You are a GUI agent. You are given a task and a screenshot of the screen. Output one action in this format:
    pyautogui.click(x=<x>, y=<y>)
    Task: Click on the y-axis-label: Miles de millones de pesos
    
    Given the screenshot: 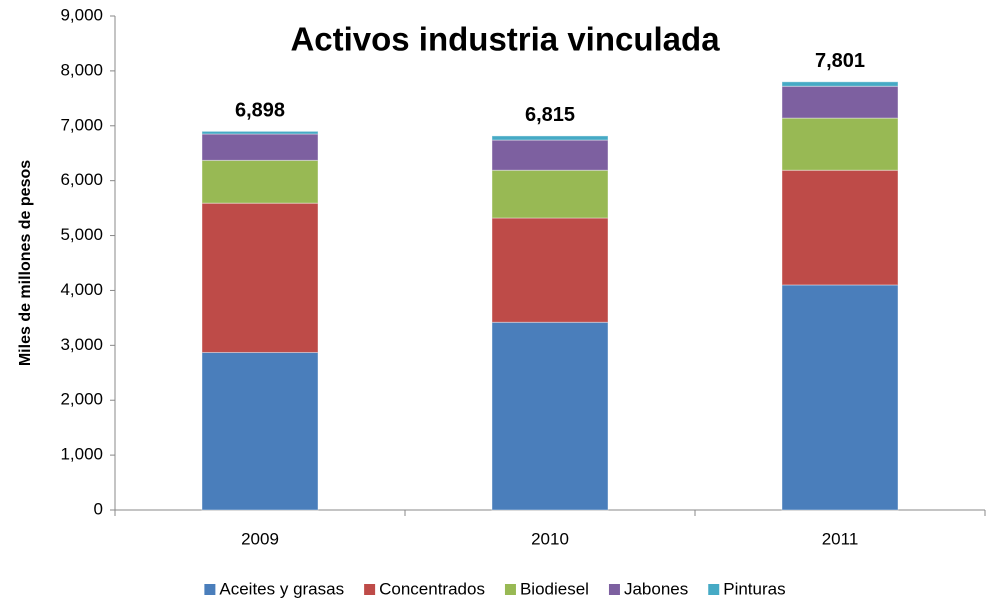 What is the action you would take?
    pyautogui.click(x=25, y=263)
    